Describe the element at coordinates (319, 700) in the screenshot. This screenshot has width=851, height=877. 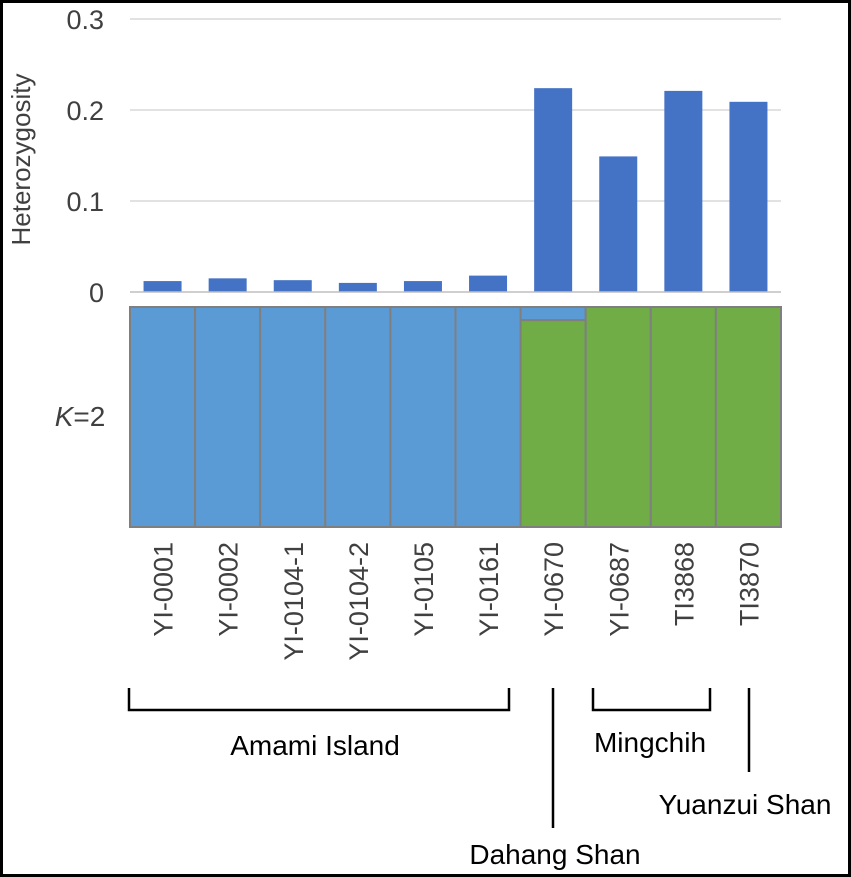
I see `bracket-amami-island` at that location.